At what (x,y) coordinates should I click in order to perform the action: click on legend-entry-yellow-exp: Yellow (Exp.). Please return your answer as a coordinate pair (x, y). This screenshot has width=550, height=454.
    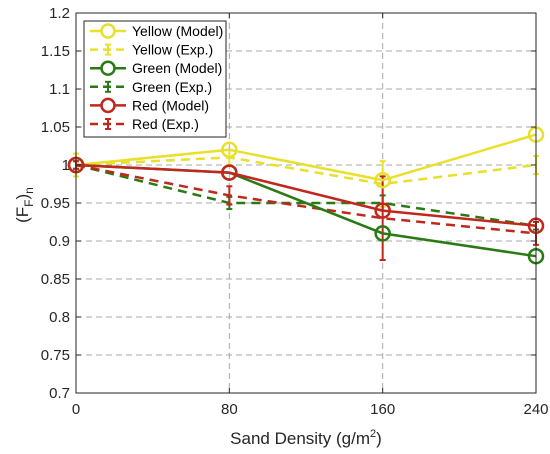
    Looking at the image, I should click on (151, 50).